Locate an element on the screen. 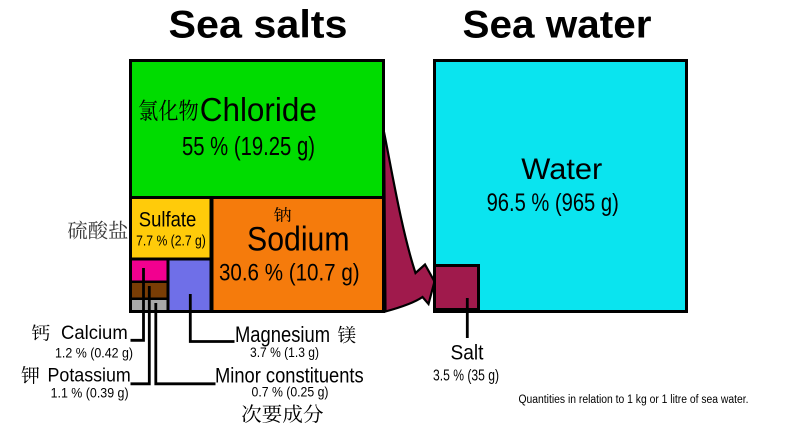 This screenshot has height=437, width=800. svg-text: Potassium is located at coordinates (89, 376).